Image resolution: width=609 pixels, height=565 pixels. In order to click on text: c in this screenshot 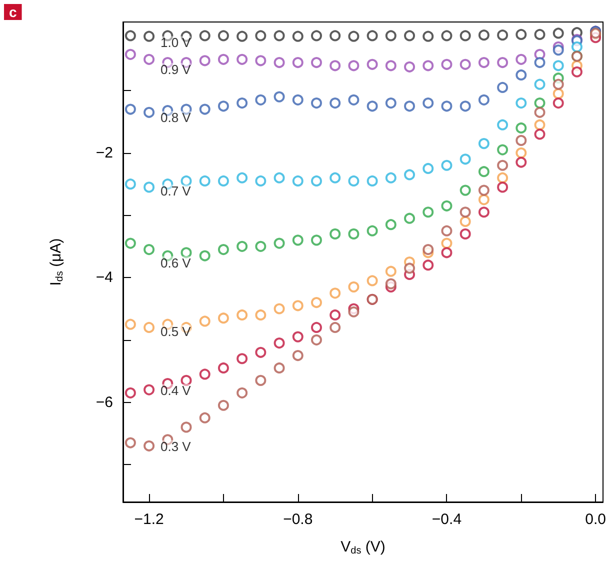, I will do `click(13, 12)`.